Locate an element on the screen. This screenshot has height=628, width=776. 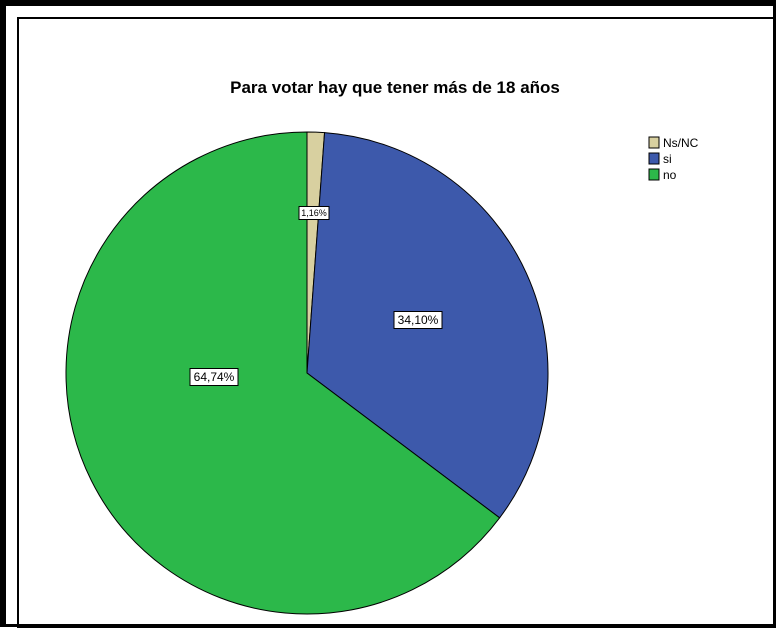
data-label-ns-nc: 1,16% is located at coordinates (314, 213).